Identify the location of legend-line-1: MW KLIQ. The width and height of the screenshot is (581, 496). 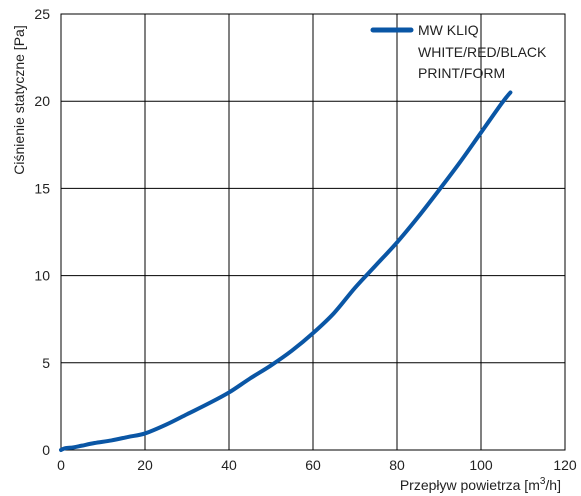
(448, 30).